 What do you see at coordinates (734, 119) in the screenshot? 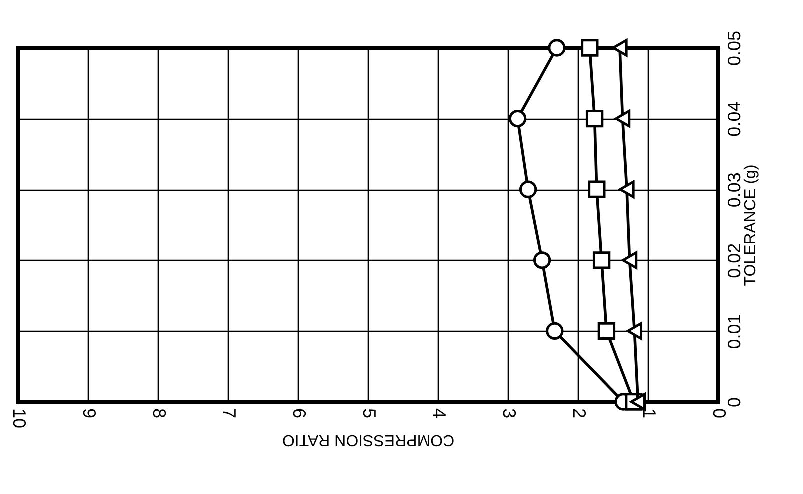
I see `y-tick-label: 0.04` at bounding box center [734, 119].